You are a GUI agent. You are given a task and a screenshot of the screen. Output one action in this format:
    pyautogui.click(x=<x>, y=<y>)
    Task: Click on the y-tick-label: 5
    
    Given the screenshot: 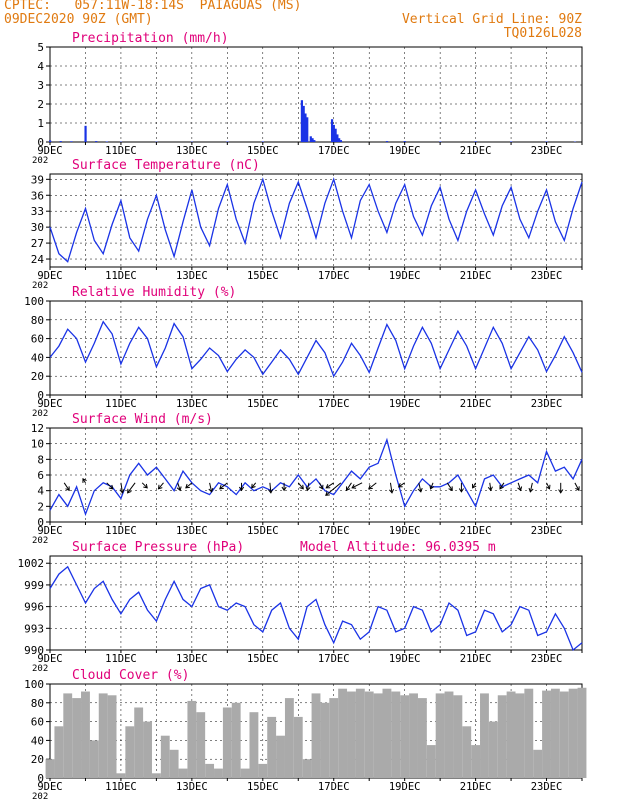 What is the action you would take?
    pyautogui.click(x=40, y=47)
    